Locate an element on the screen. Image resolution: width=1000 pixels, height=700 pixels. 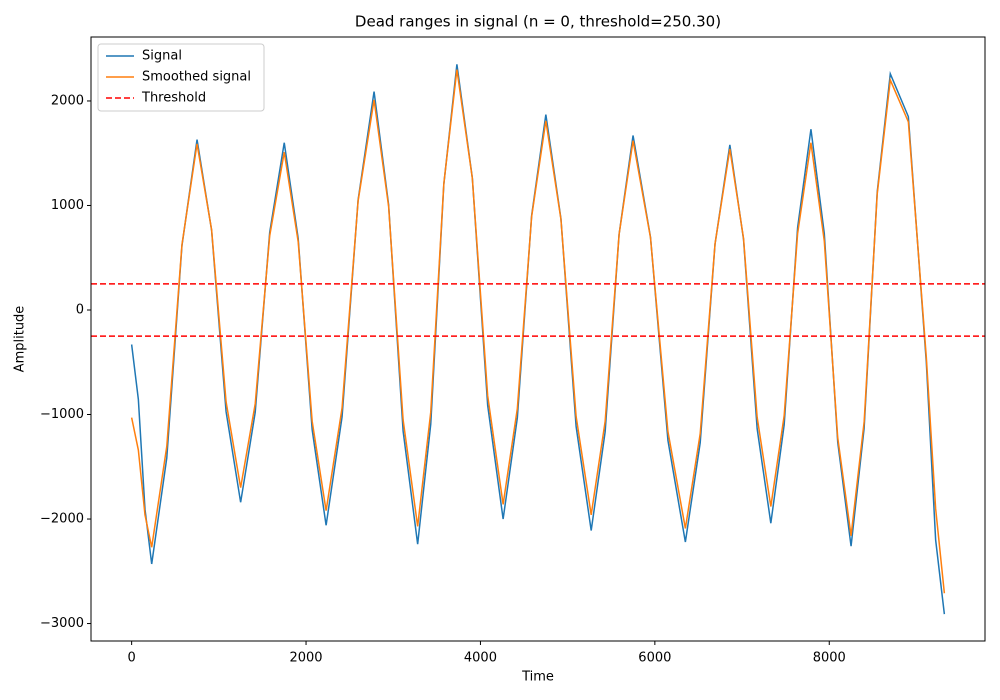
x-tick-label: 6000 is located at coordinates (654, 658).